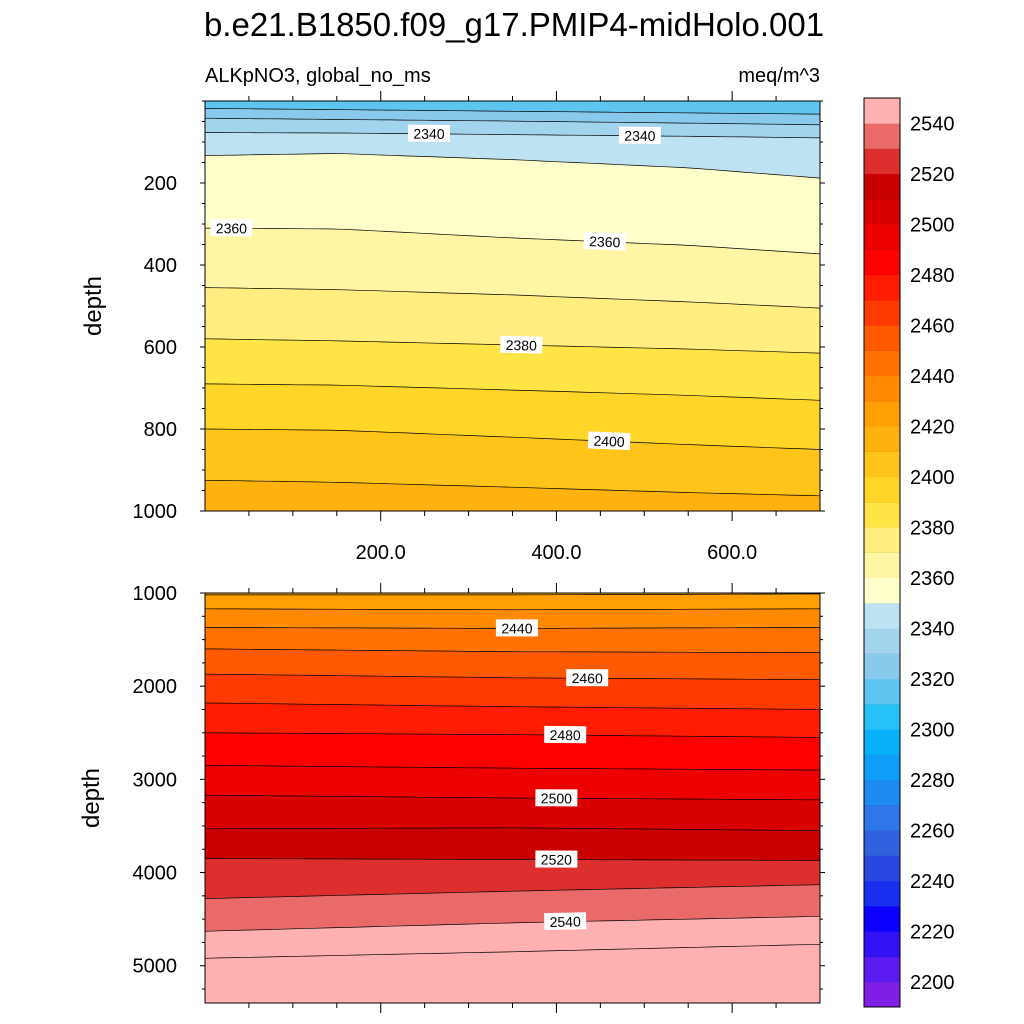 The height and width of the screenshot is (1024, 1024). Describe the element at coordinates (932, 427) in the screenshot. I see `colorbar-tick-label: 2420` at that location.